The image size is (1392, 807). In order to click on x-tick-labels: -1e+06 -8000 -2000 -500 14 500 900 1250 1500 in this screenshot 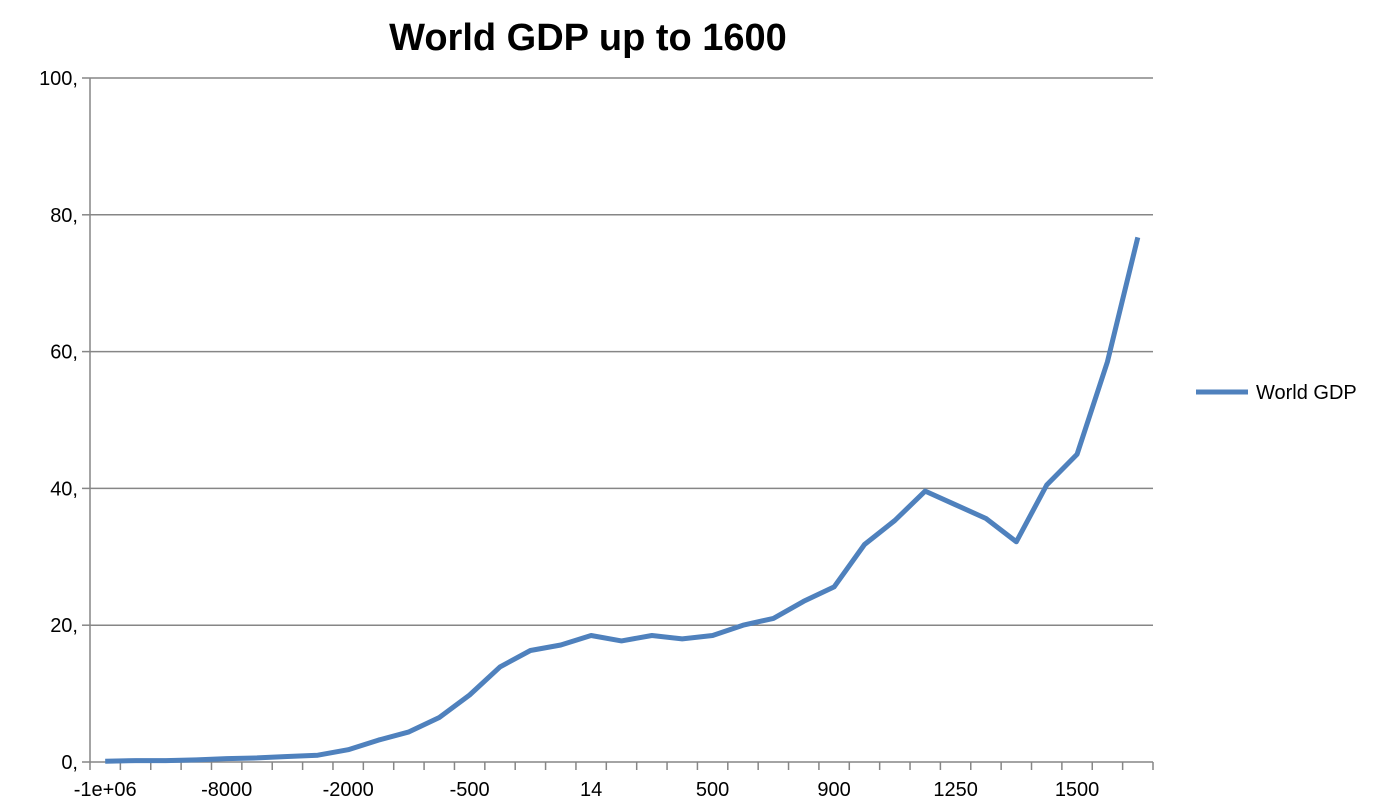, I will do `click(587, 790)`.